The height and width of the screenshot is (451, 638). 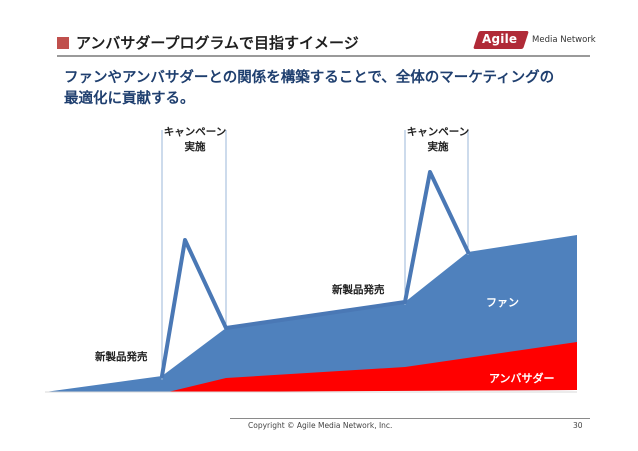 I want to click on page-title: アンバサダープログラムで目指すイメージ, so click(x=217, y=43).